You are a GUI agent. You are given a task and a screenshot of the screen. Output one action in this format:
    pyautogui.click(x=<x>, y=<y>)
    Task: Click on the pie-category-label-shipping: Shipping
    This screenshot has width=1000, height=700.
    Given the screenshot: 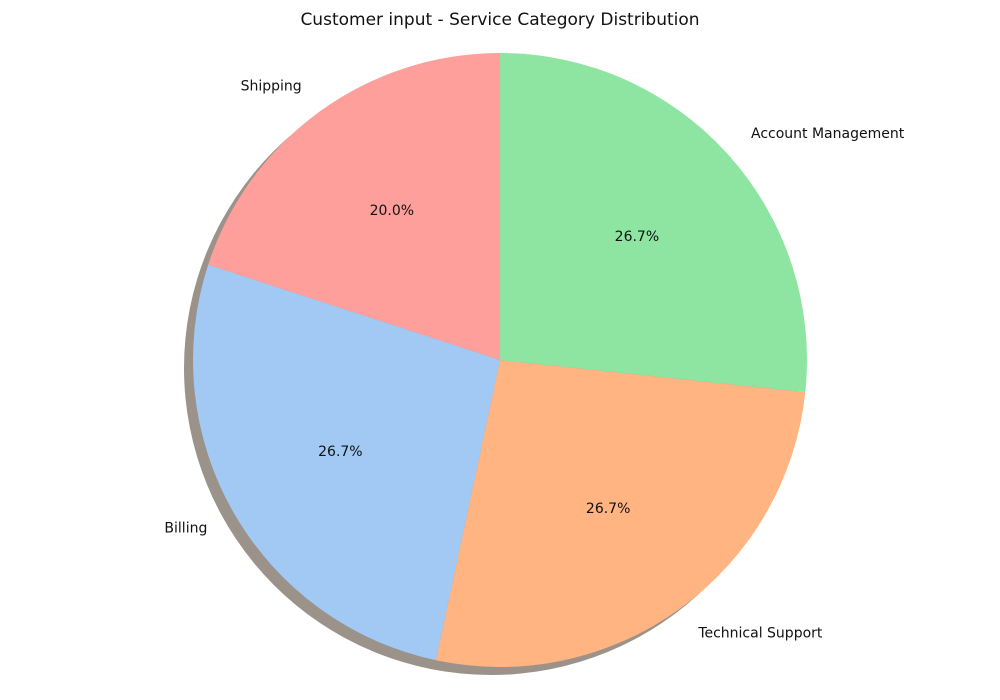 What is the action you would take?
    pyautogui.click(x=271, y=87)
    